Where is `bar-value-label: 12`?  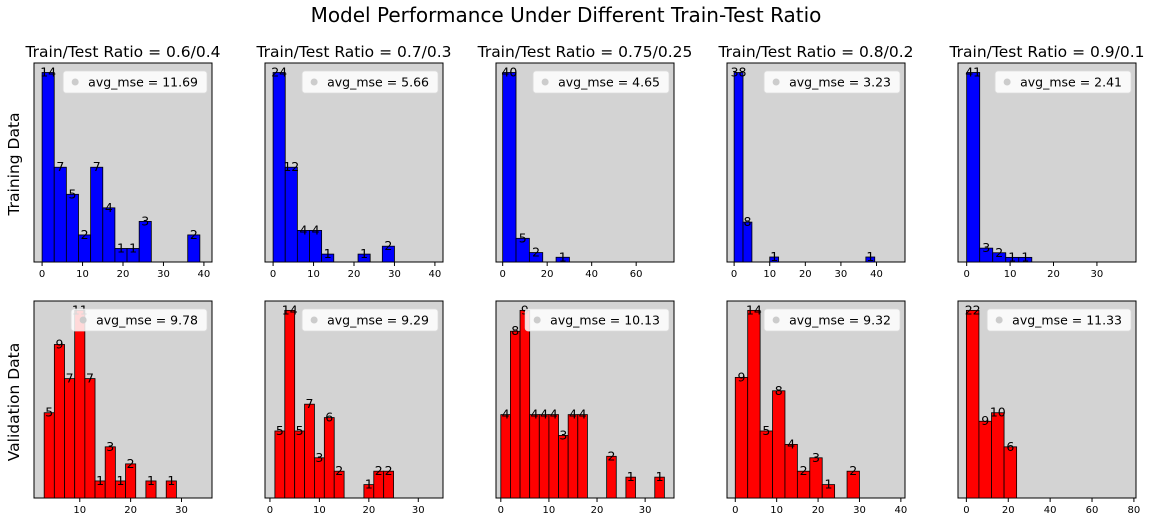 bar-value-label: 12 is located at coordinates (291, 166).